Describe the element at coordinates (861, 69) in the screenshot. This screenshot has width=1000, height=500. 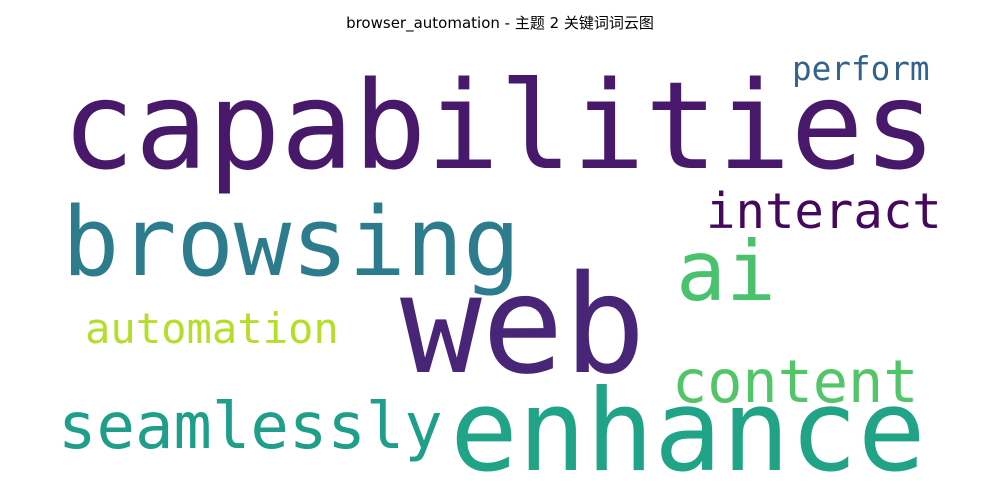
I see `word: perform` at that location.